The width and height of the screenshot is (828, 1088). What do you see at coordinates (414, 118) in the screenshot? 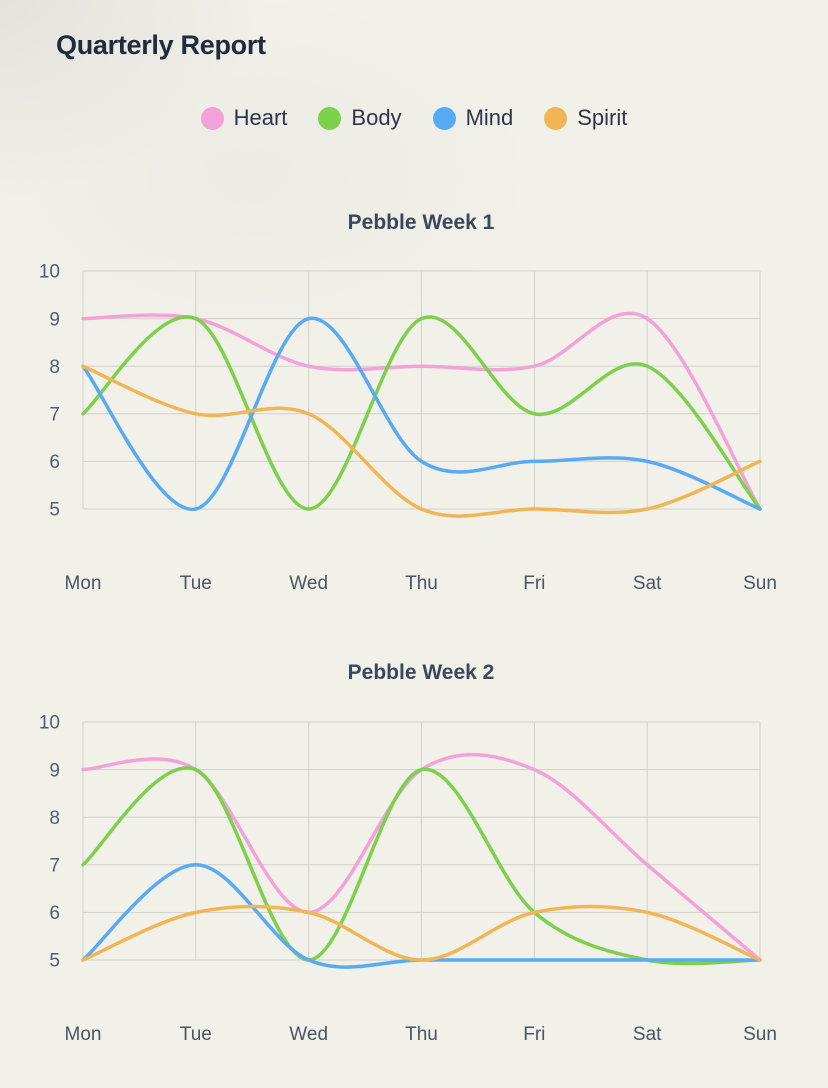
I see `chart-legend: Heart Body Mind Spirit` at bounding box center [414, 118].